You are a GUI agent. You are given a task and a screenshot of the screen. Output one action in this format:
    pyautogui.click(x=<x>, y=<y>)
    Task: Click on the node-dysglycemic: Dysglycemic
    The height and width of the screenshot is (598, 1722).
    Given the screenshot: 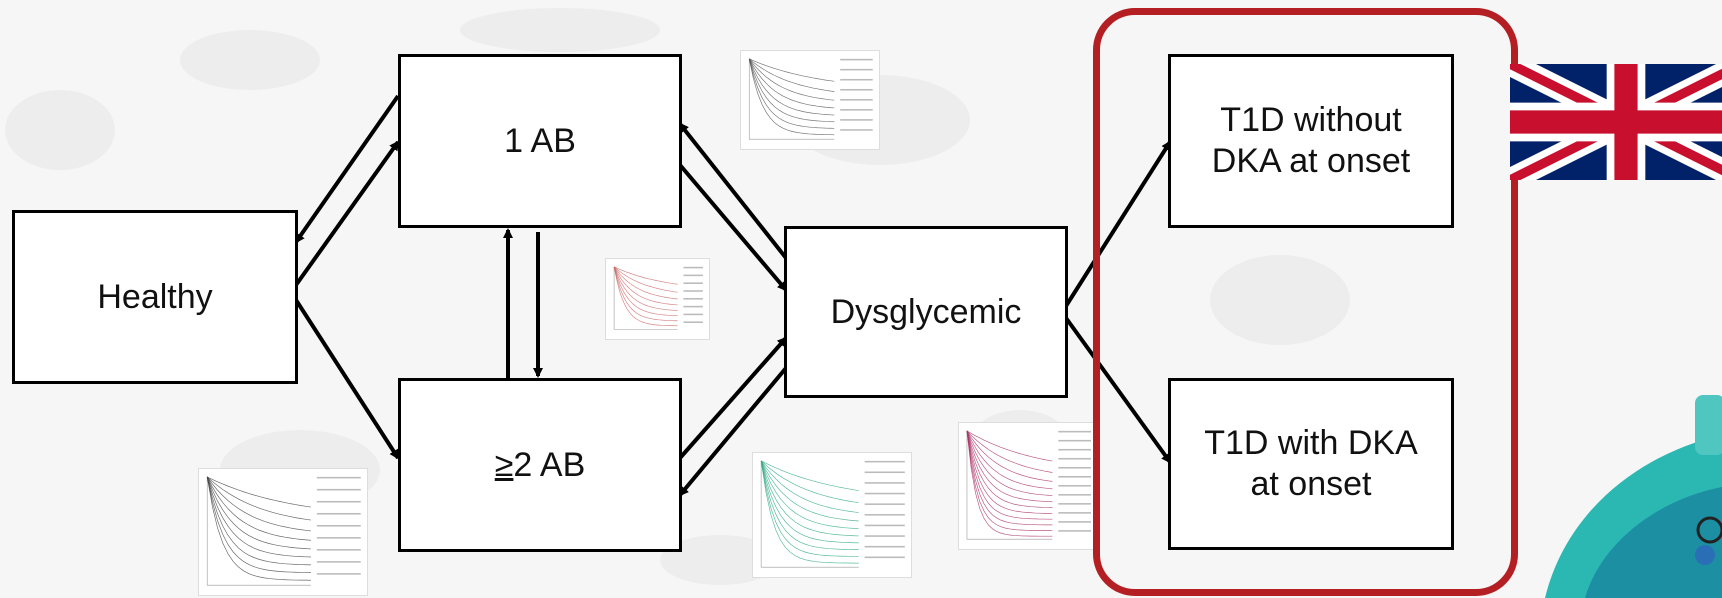 What is the action you would take?
    pyautogui.click(x=926, y=312)
    